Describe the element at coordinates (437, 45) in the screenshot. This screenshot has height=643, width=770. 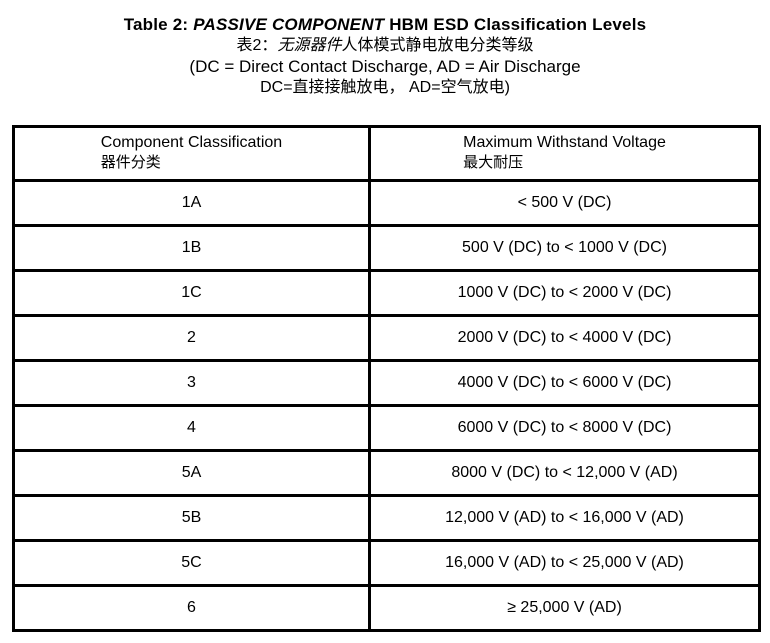
I see `title-zh-suffix: 人体模式静电放电分类等级` at that location.